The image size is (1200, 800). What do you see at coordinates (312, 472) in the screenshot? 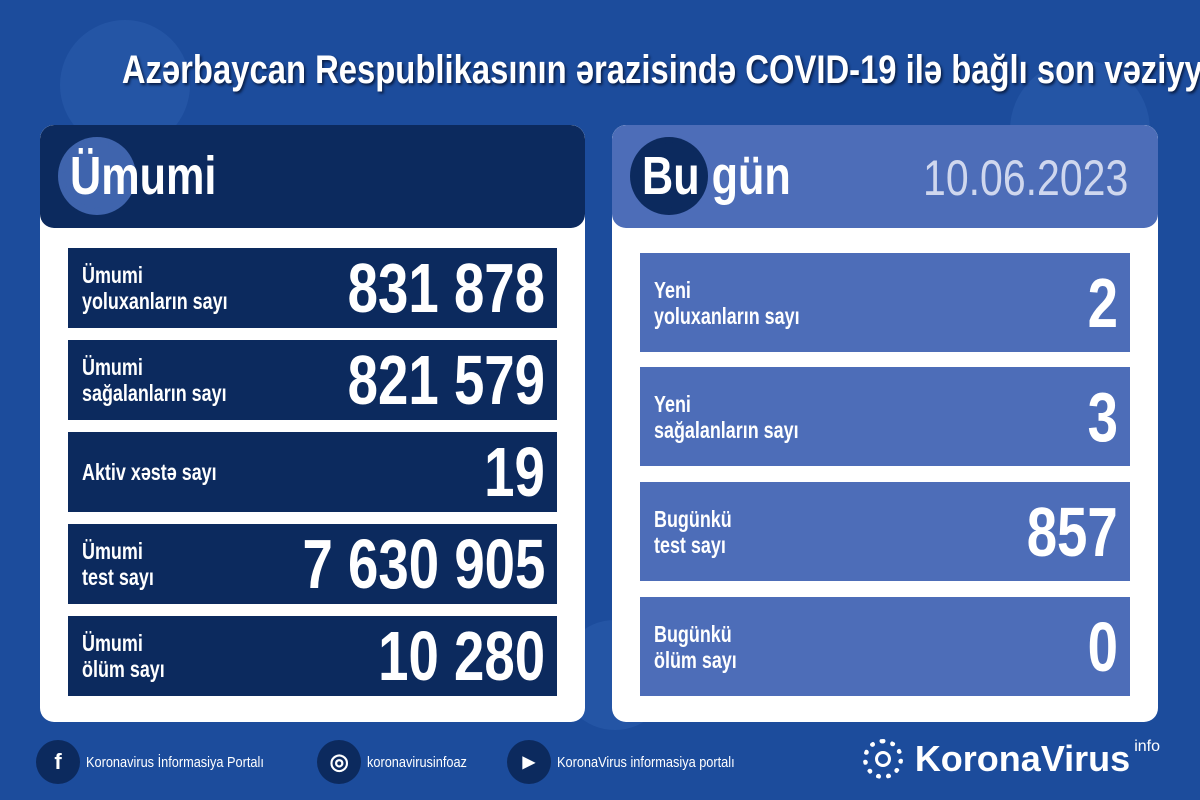
I see `stat-row: Aktiv xəstə sayı 19` at bounding box center [312, 472].